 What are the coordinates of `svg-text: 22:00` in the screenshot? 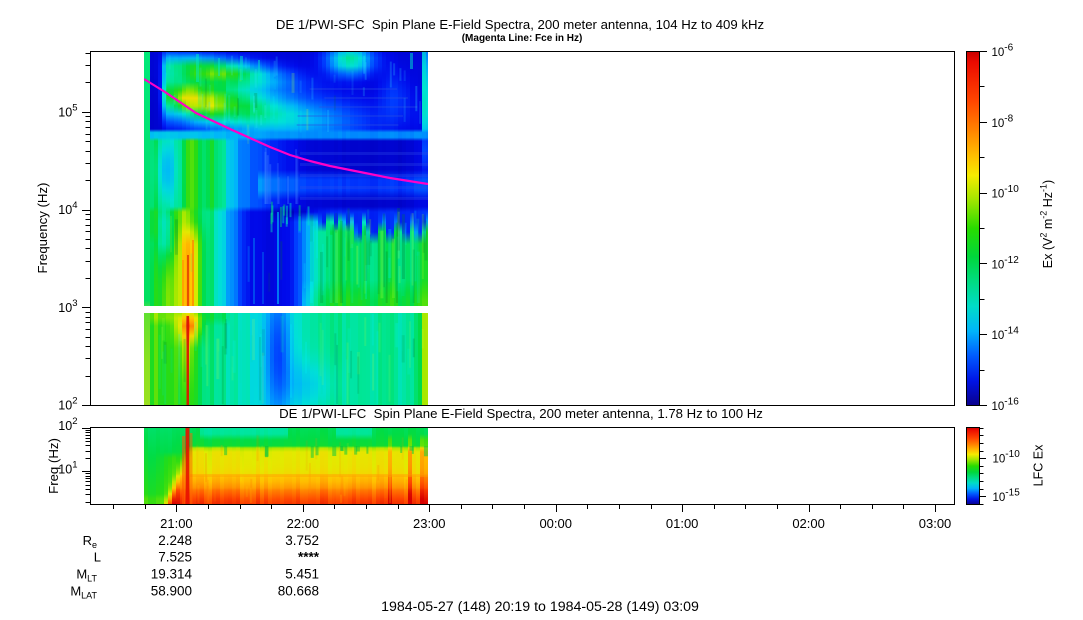 It's located at (303, 523).